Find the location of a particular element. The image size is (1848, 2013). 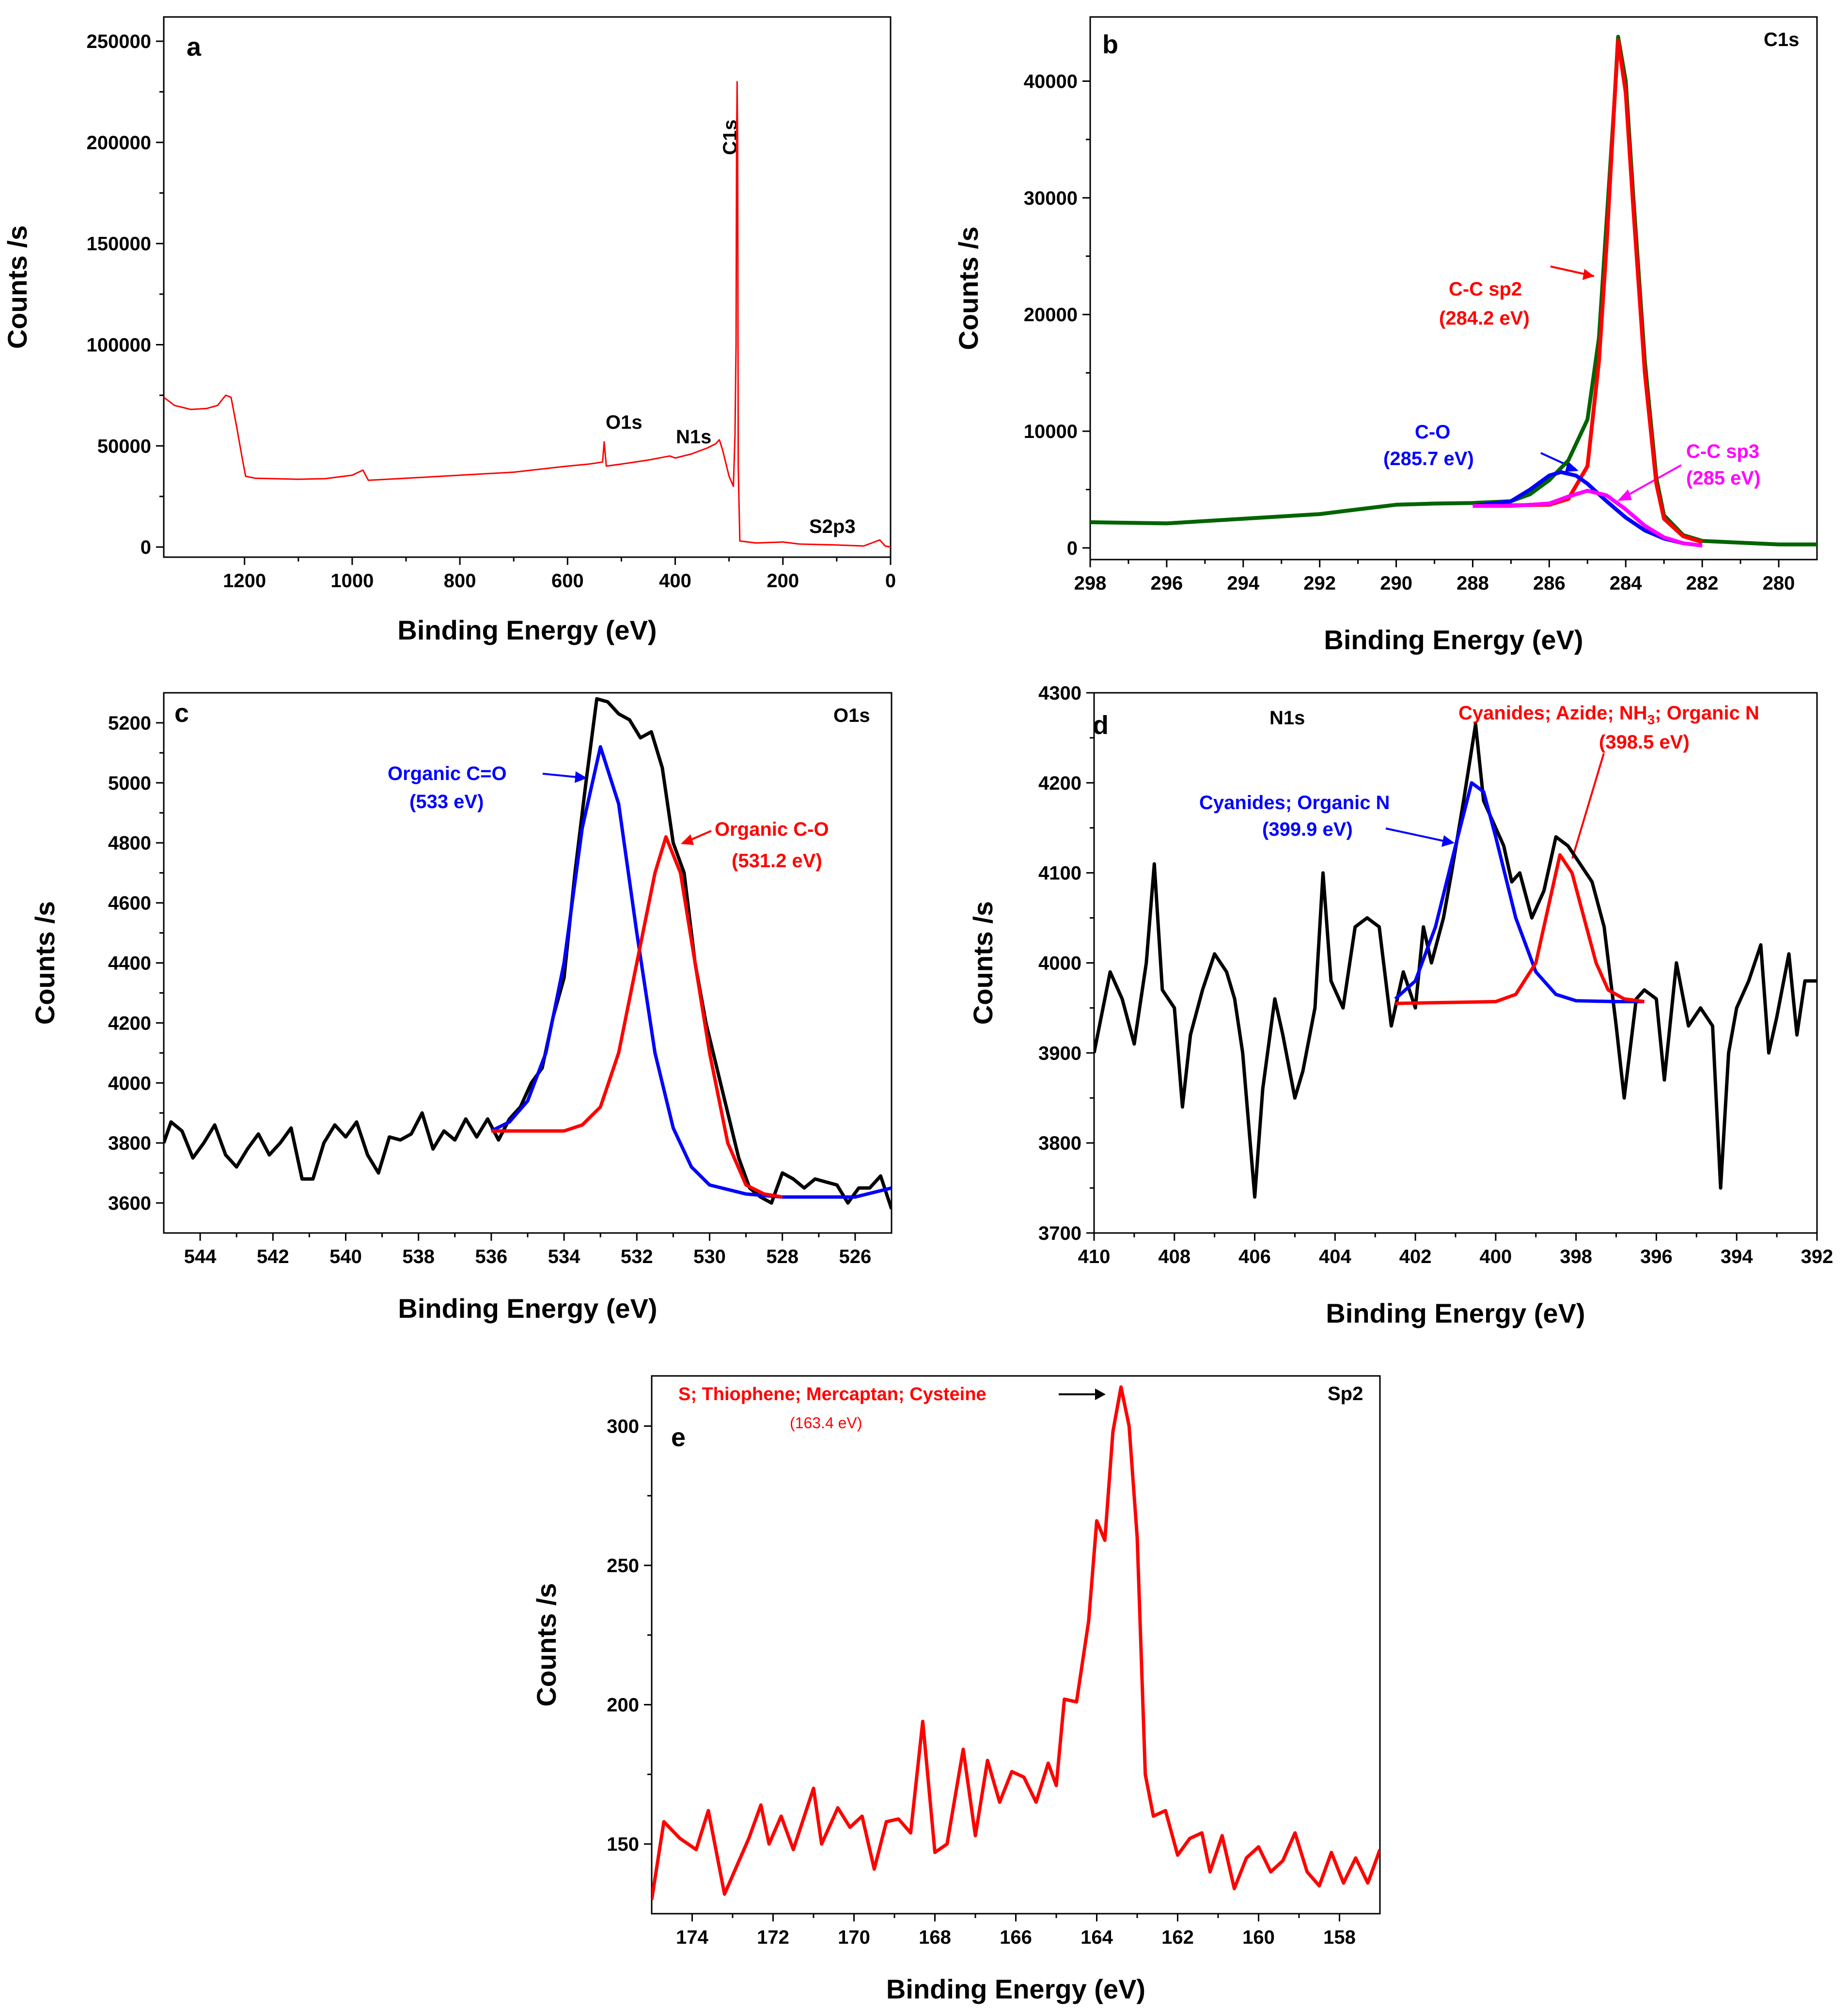

y-tick-label: 5000 is located at coordinates (129, 783).